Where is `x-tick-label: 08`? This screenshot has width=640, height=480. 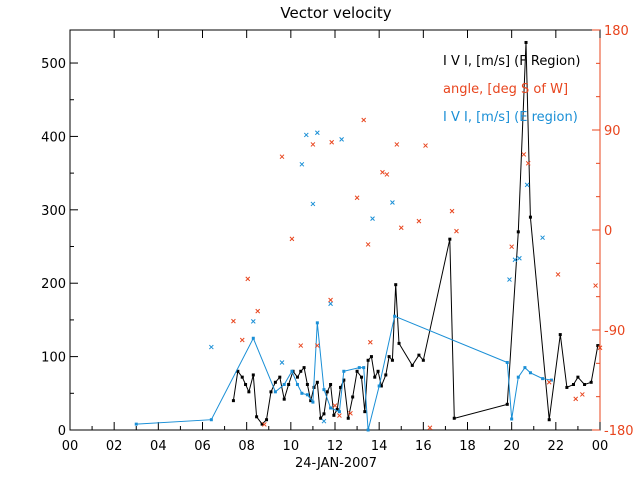 x-tick-label: 08 is located at coordinates (246, 446).